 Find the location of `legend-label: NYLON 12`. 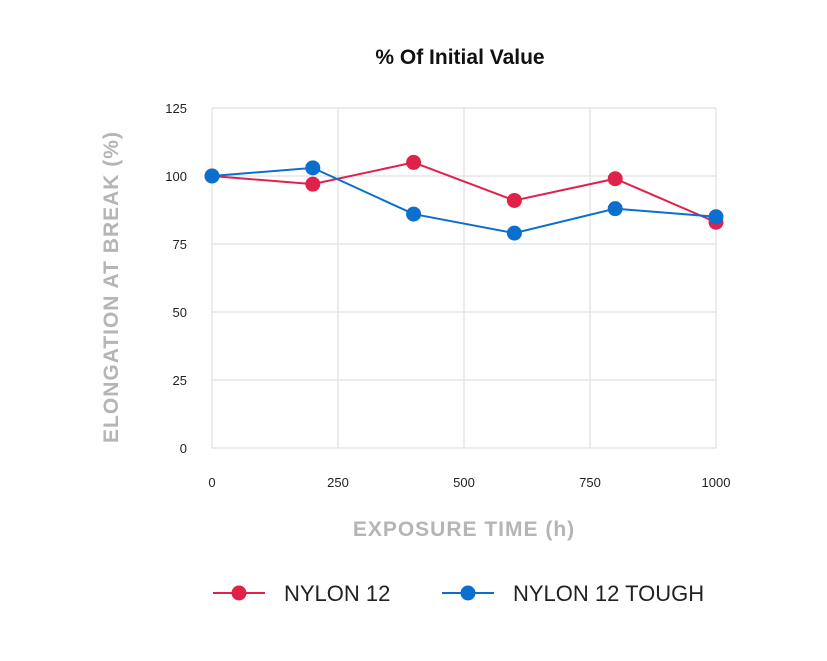

legend-label: NYLON 12 is located at coordinates (337, 593).